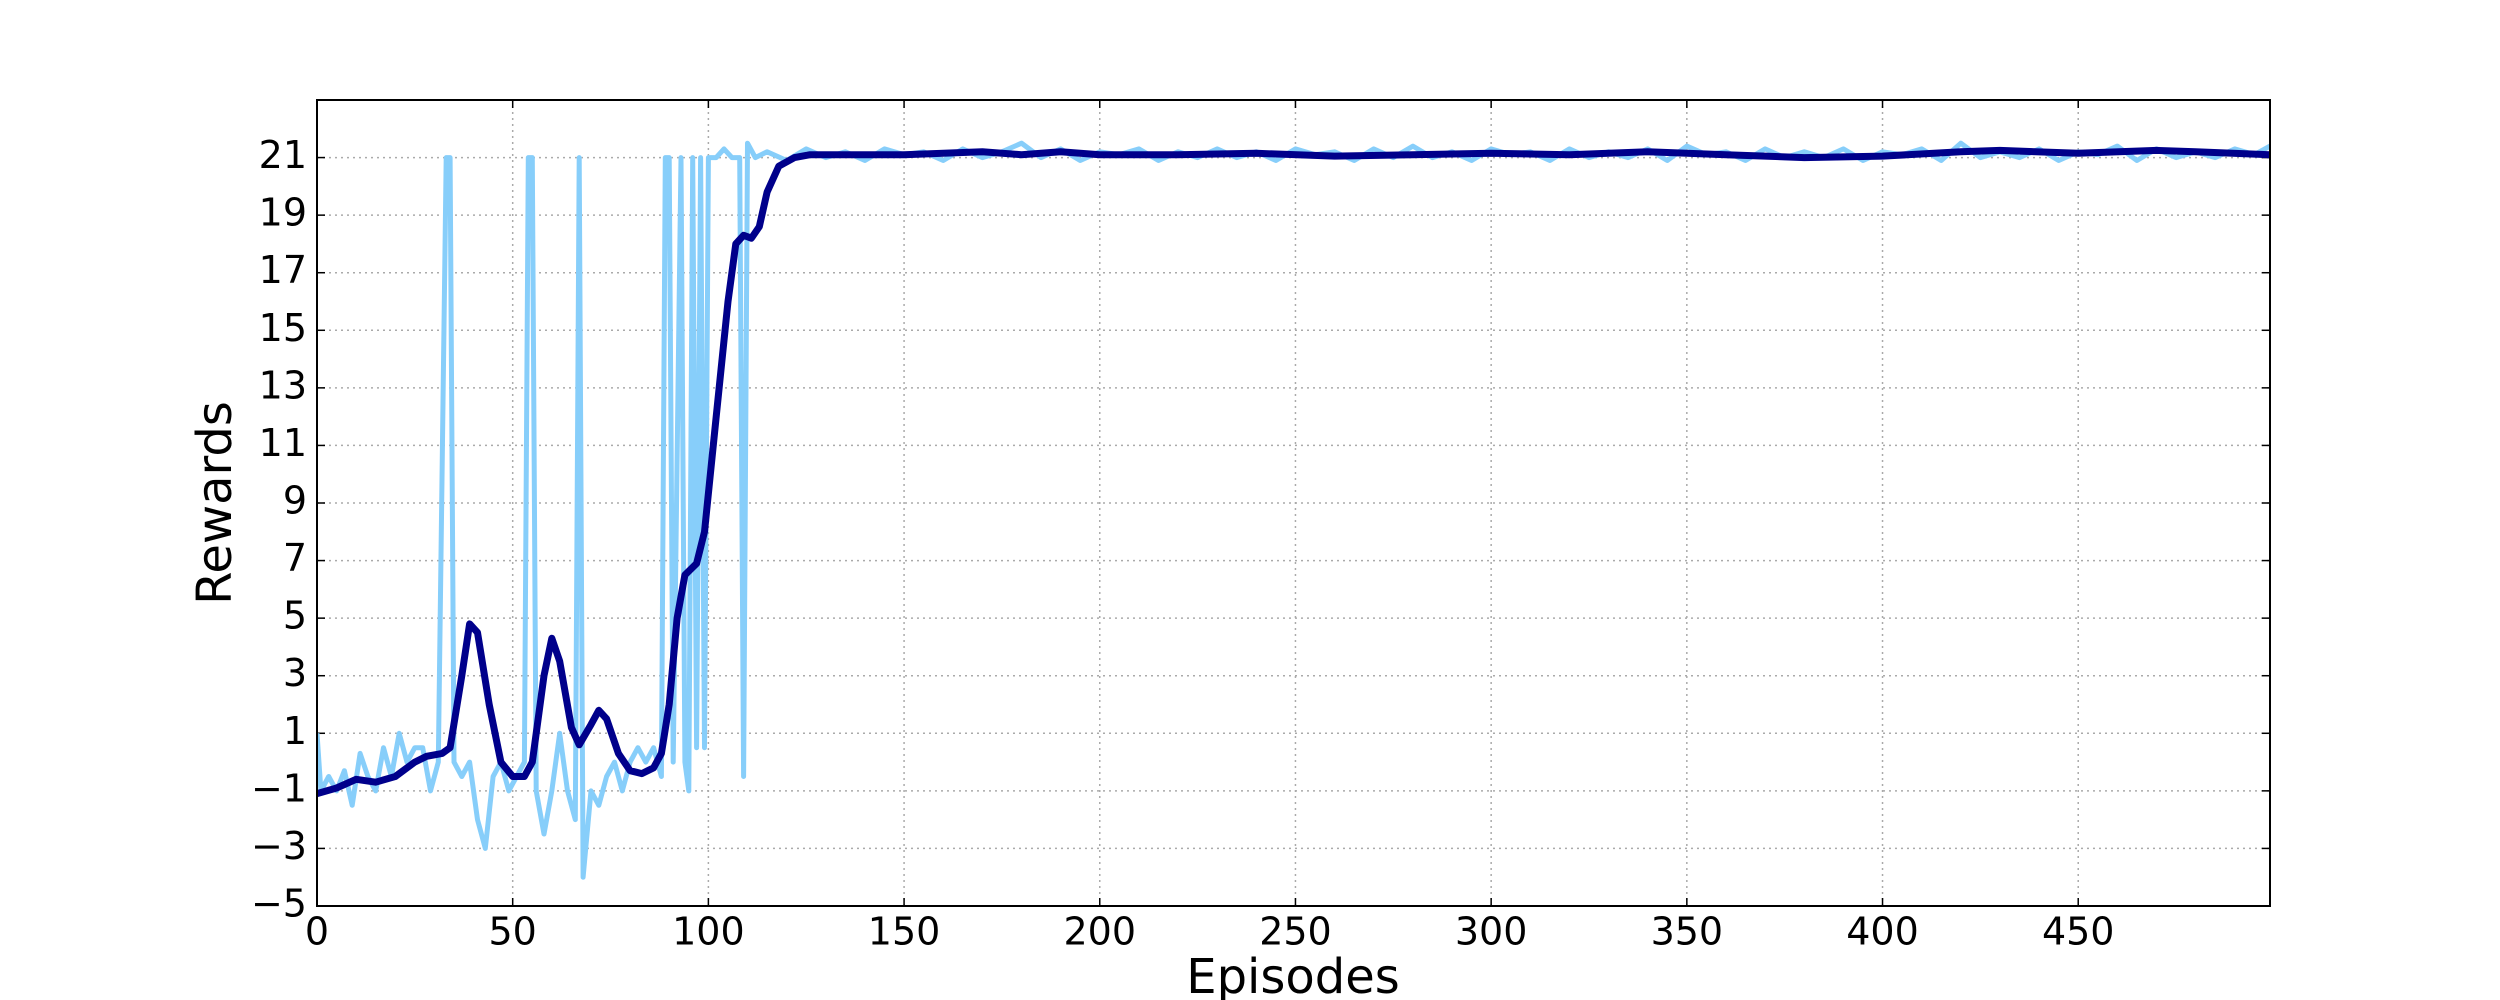 Image resolution: width=2500 pixels, height=1000 pixels. I want to click on y-tick-label: −5, so click(279, 904).